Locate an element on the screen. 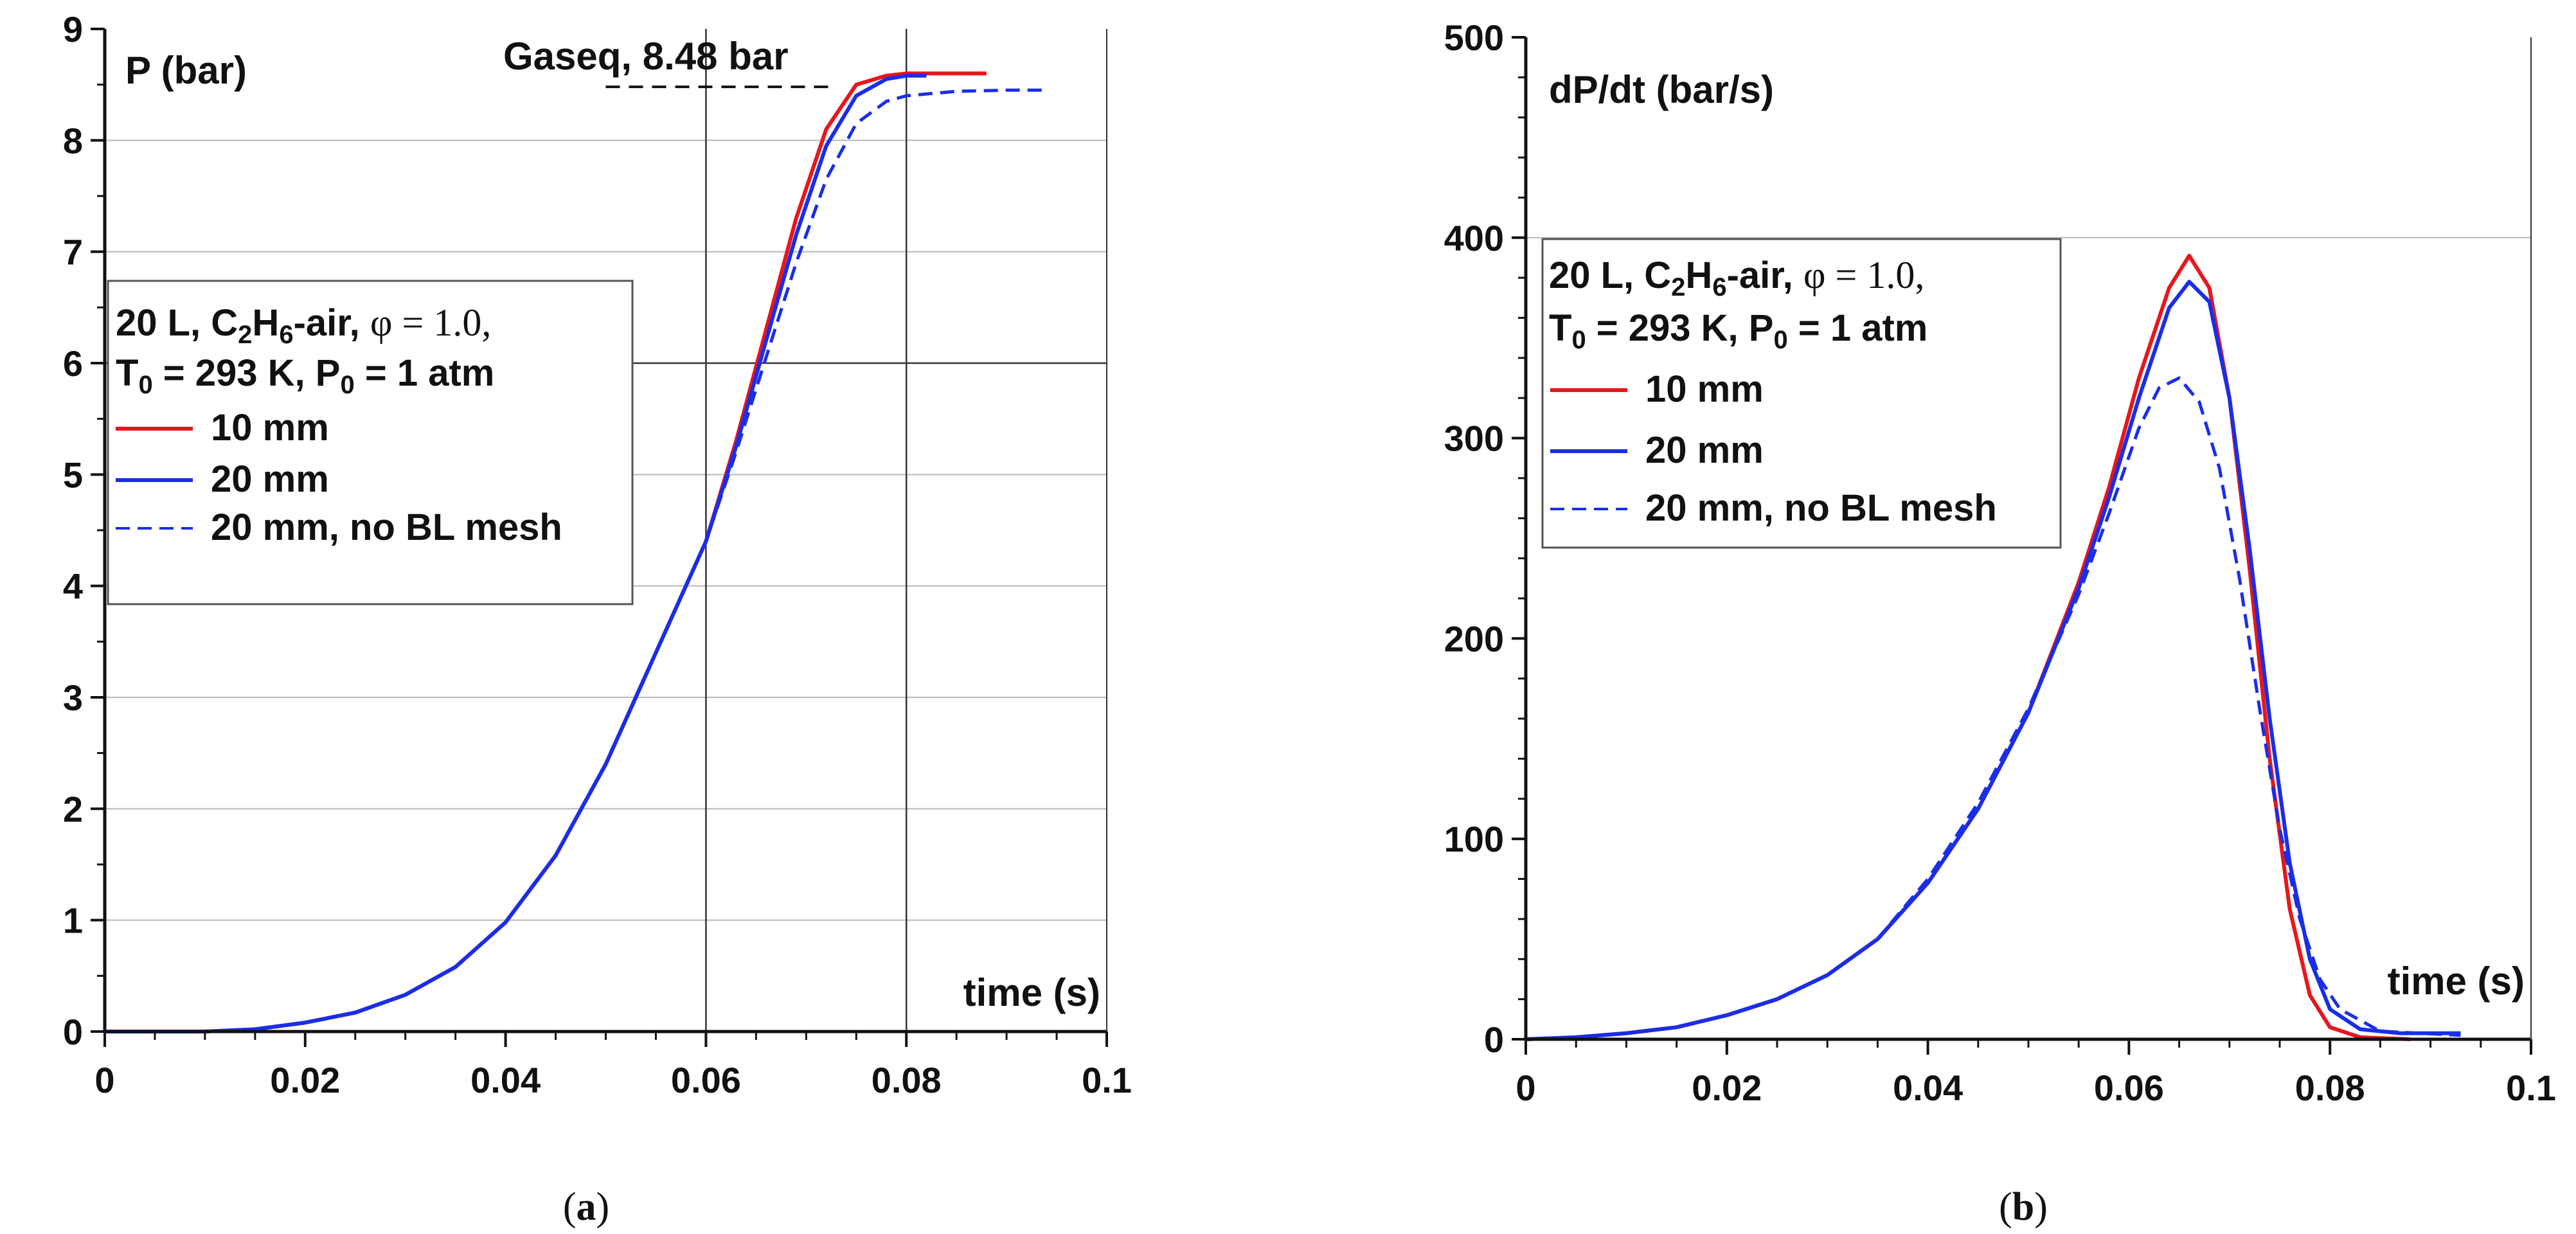 Image resolution: width=2576 pixels, height=1234 pixels. y-tick-label: 1 is located at coordinates (73, 920).